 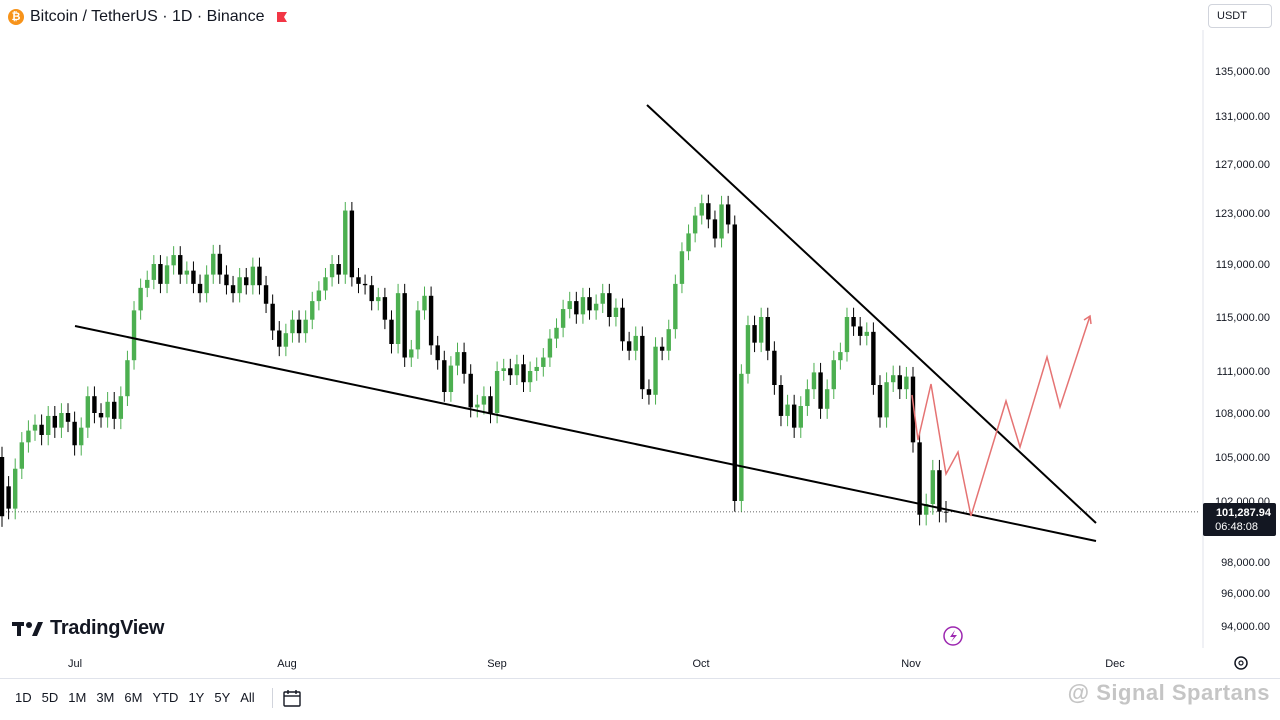 What do you see at coordinates (50, 697) in the screenshot?
I see `timeframe-5d: 5D` at bounding box center [50, 697].